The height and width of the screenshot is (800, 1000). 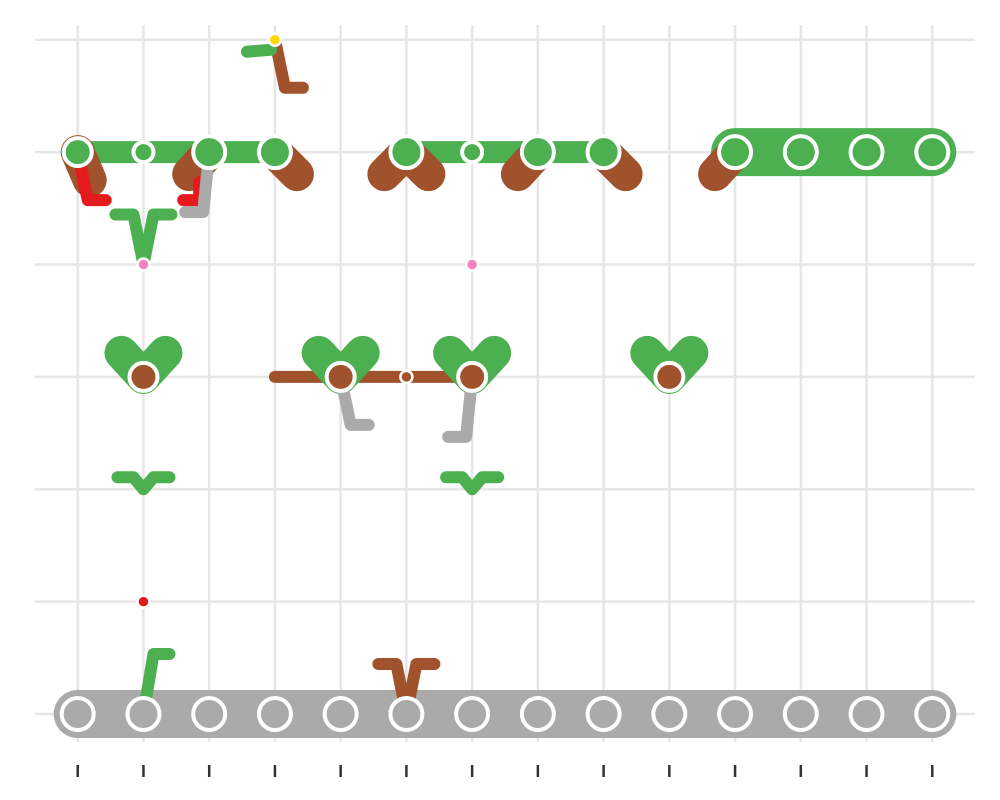 I want to click on x-axis-ticks, so click(x=505, y=771).